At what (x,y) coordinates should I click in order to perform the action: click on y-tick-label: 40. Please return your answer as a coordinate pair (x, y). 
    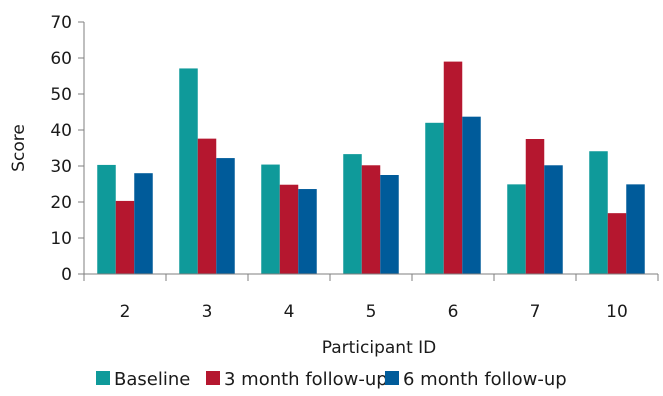
    Looking at the image, I should click on (61, 131).